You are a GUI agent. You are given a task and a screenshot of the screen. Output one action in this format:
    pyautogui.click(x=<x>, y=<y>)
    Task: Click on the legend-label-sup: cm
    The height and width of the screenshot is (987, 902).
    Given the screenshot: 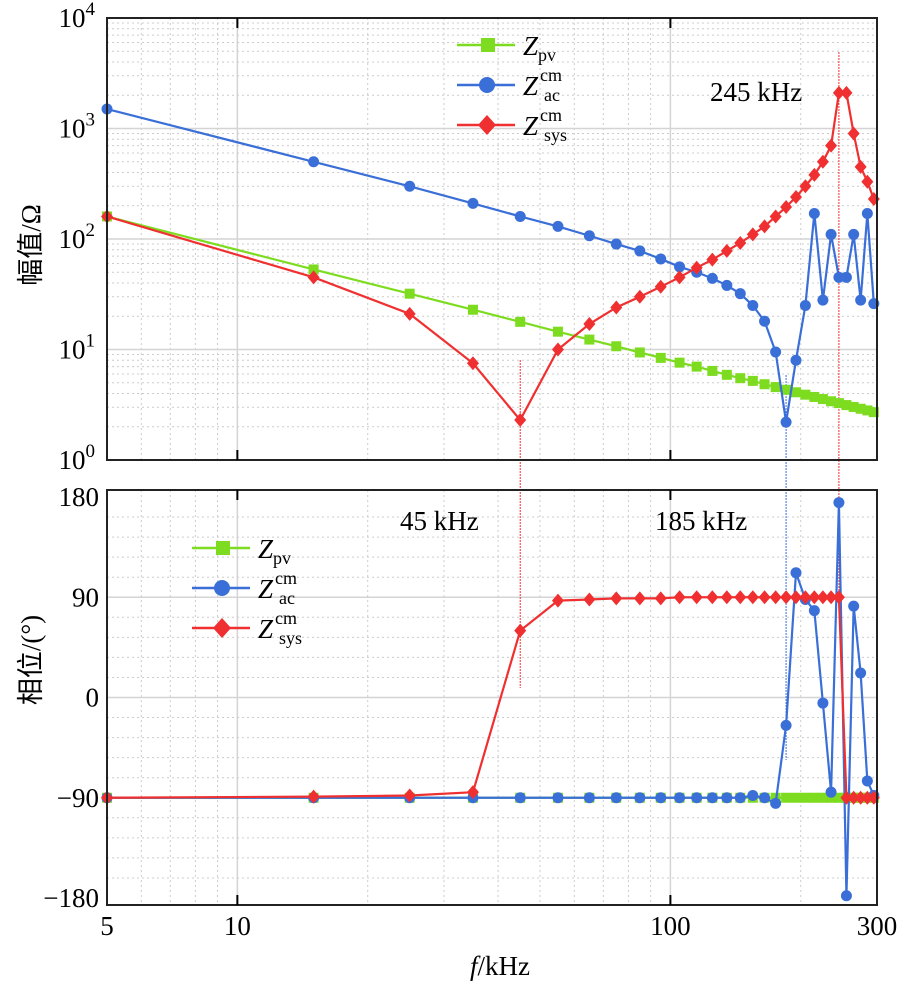 What is the action you would take?
    pyautogui.click(x=286, y=618)
    